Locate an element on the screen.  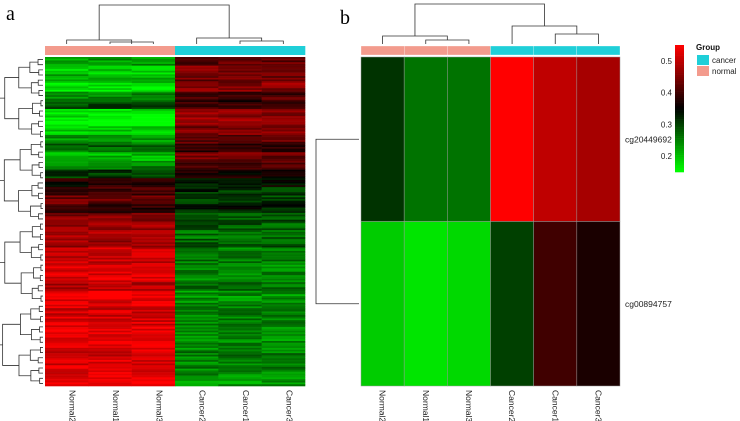
group-annotation-cancer is located at coordinates (240, 50).